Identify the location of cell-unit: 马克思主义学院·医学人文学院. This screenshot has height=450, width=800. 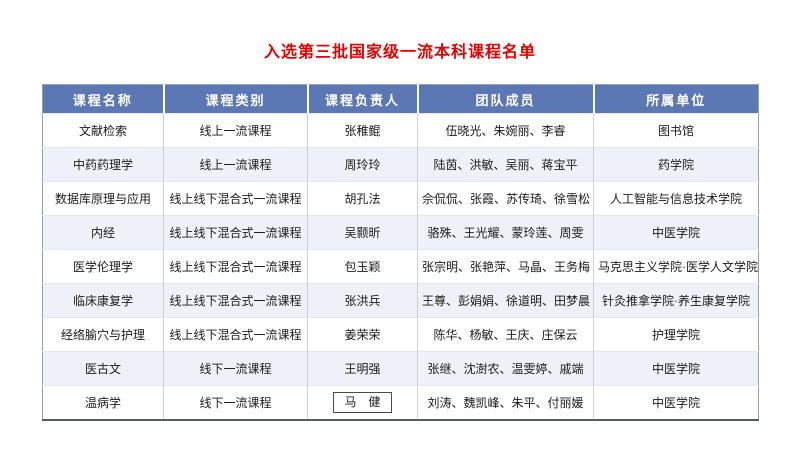
(676, 266).